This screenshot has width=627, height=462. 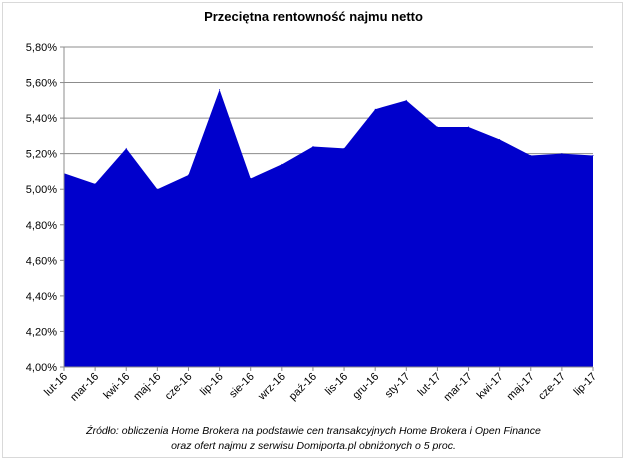 What do you see at coordinates (303, 387) in the screenshot?
I see `x-tick-label: paź-16` at bounding box center [303, 387].